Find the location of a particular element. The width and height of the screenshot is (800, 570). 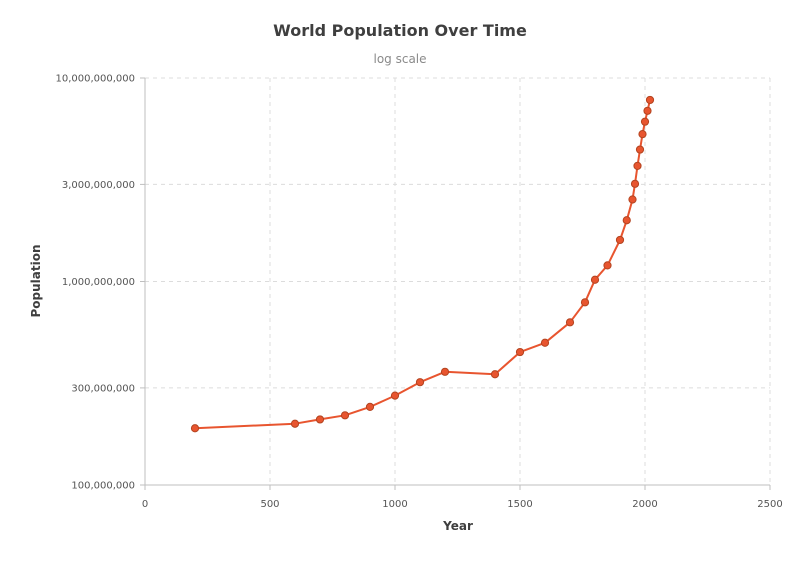

x-axis-label: Year is located at coordinates (457, 526).